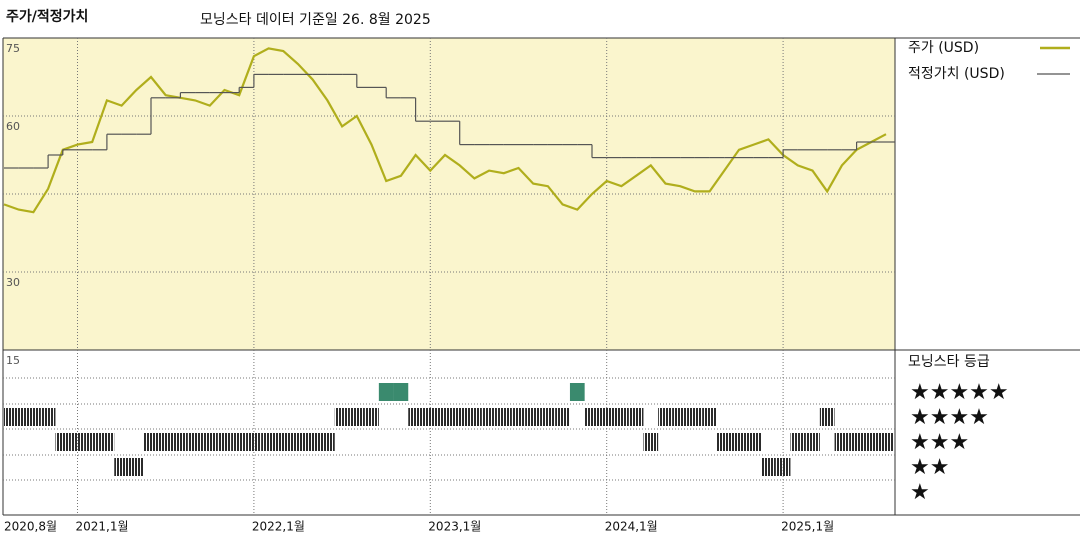 This screenshot has height=540, width=1080. What do you see at coordinates (939, 442) in the screenshot?
I see `rating-level: ★★★` at bounding box center [939, 442].